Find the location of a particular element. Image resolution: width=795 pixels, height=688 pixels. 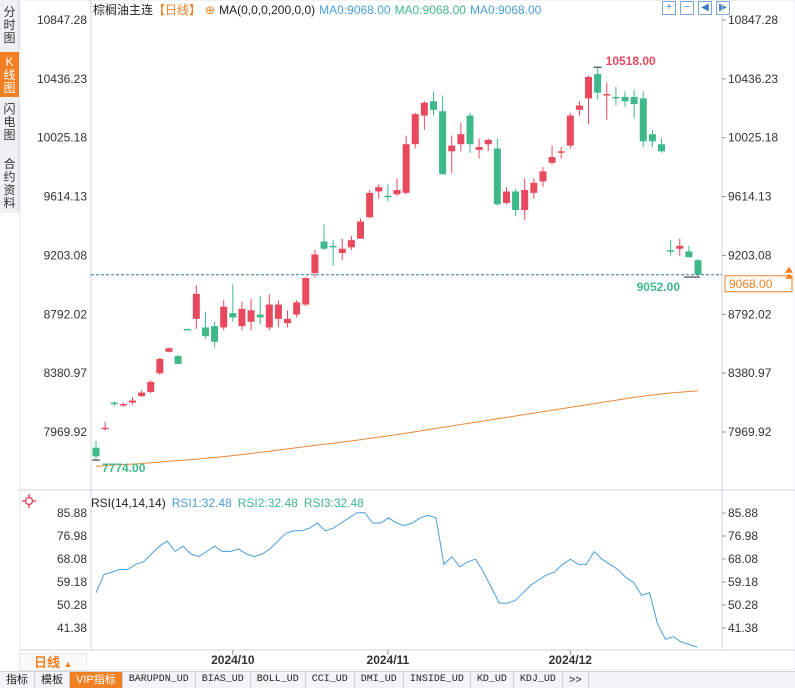

forward-icon: ▶ is located at coordinates (723, 8).